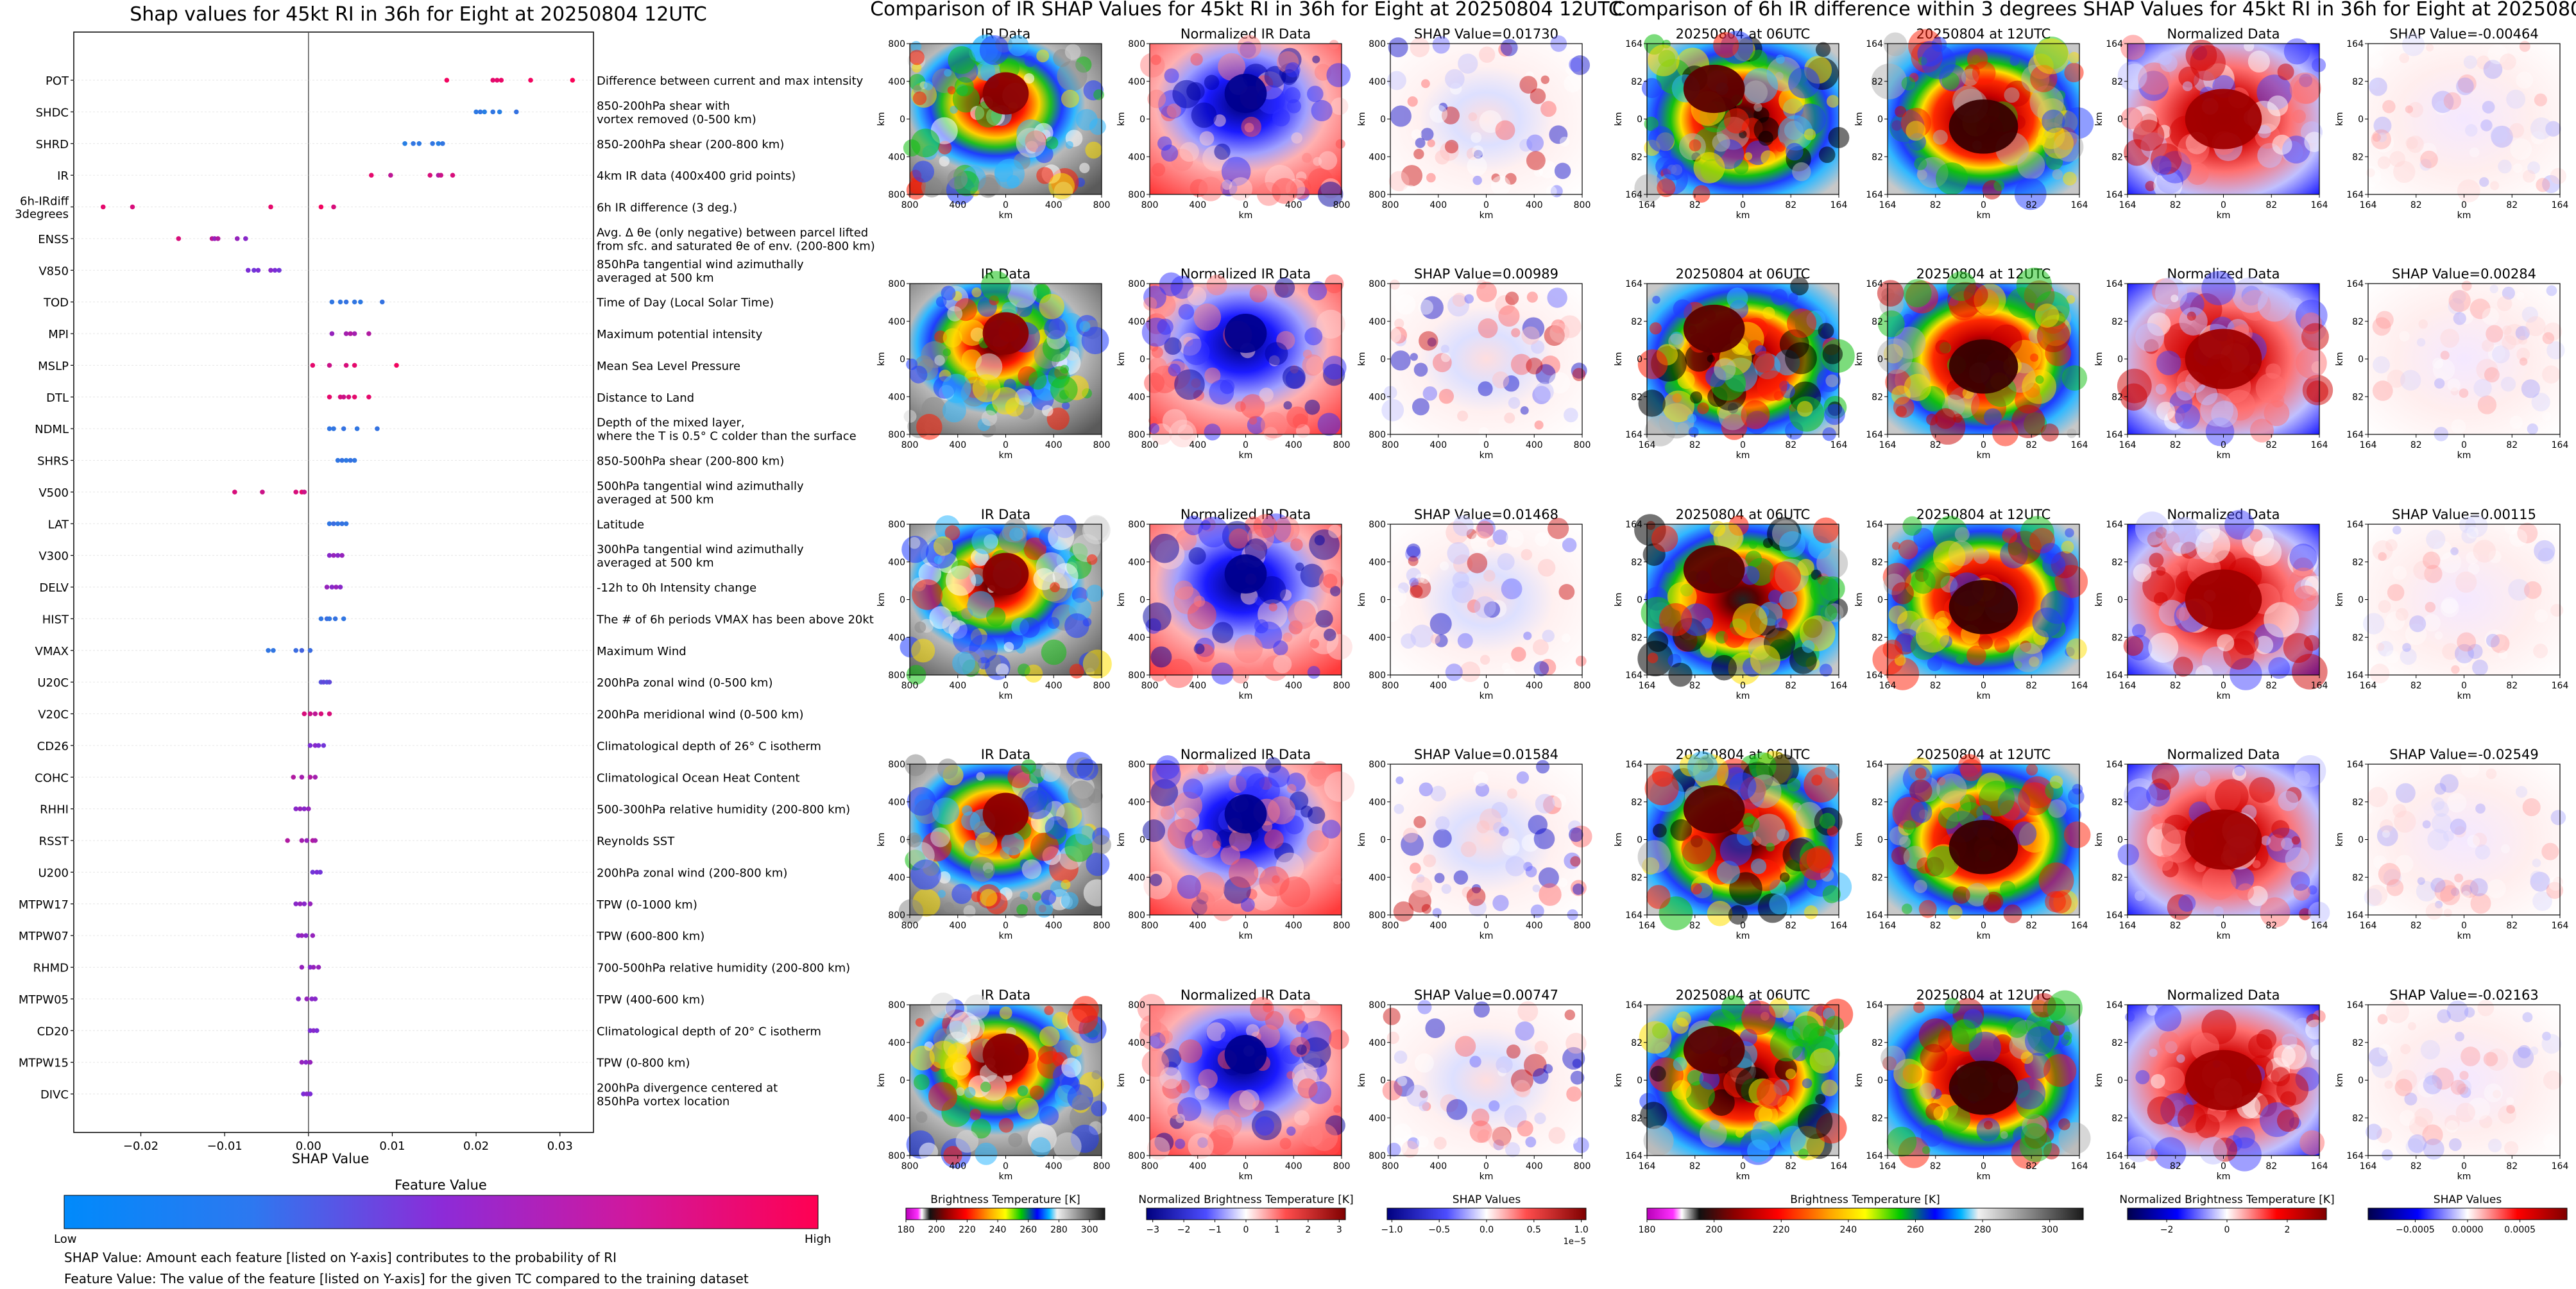 The width and height of the screenshot is (2576, 1289). I want to click on panel-x-axis-label: km, so click(2224, 696).